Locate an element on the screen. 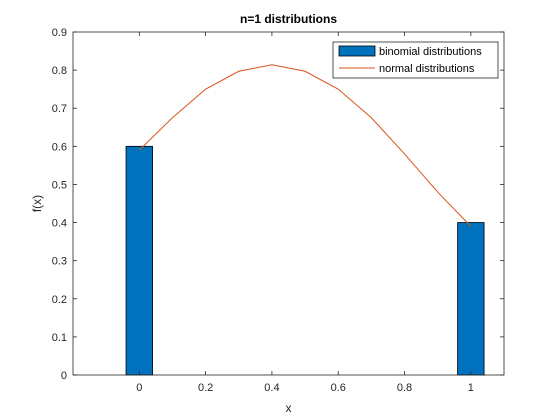 This screenshot has height=420, width=560. x-tick-label: 0.2 is located at coordinates (205, 388).